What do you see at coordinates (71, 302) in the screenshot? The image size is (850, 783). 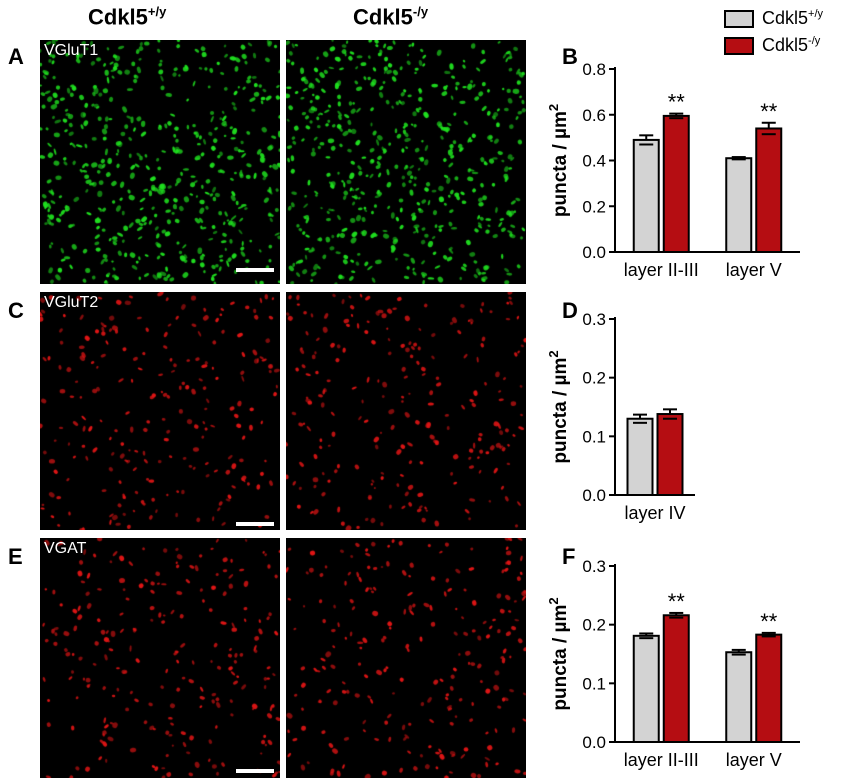 I see `micrograph-label-vglut2: VGluT2` at bounding box center [71, 302].